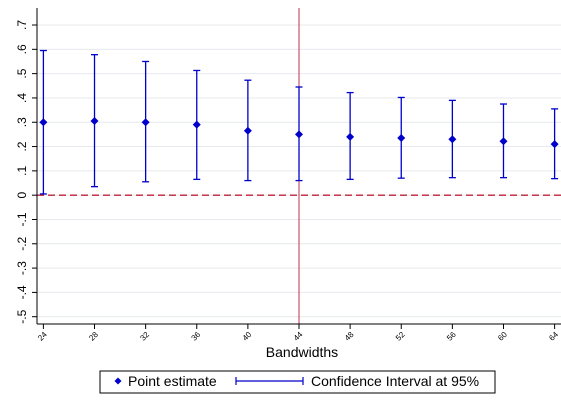 The image size is (561, 401). Describe the element at coordinates (22, 268) in the screenshot. I see `y-tick-label: -.3` at that location.